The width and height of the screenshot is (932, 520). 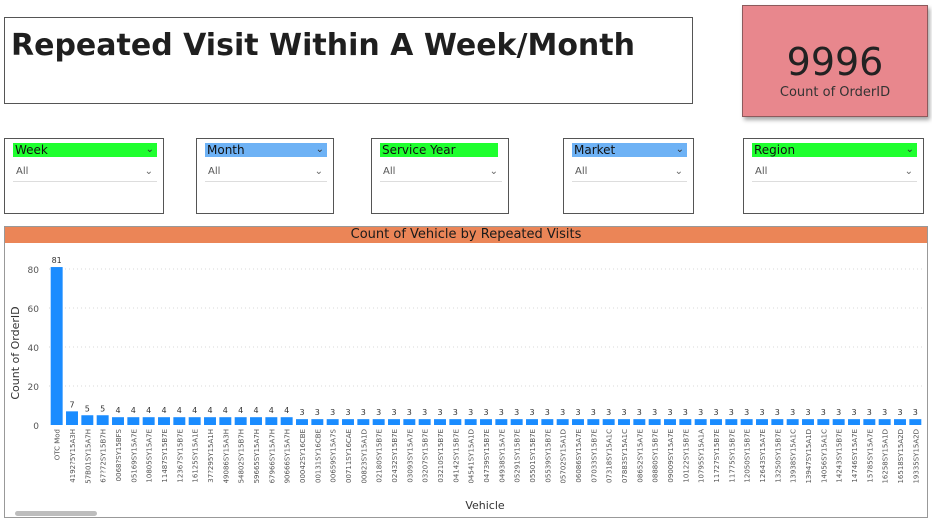 What do you see at coordinates (564, 456) in the screenshot?
I see `x-tick-label: 05702SY15A1D` at bounding box center [564, 456].